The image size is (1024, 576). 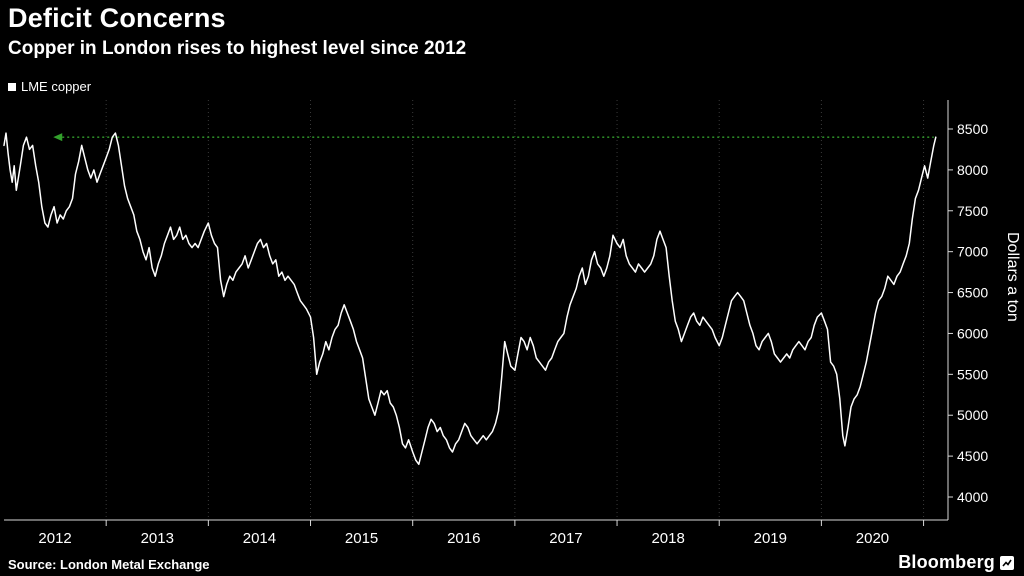 I want to click on bloomberg-wordmark: Bloomberg, so click(x=946, y=562).